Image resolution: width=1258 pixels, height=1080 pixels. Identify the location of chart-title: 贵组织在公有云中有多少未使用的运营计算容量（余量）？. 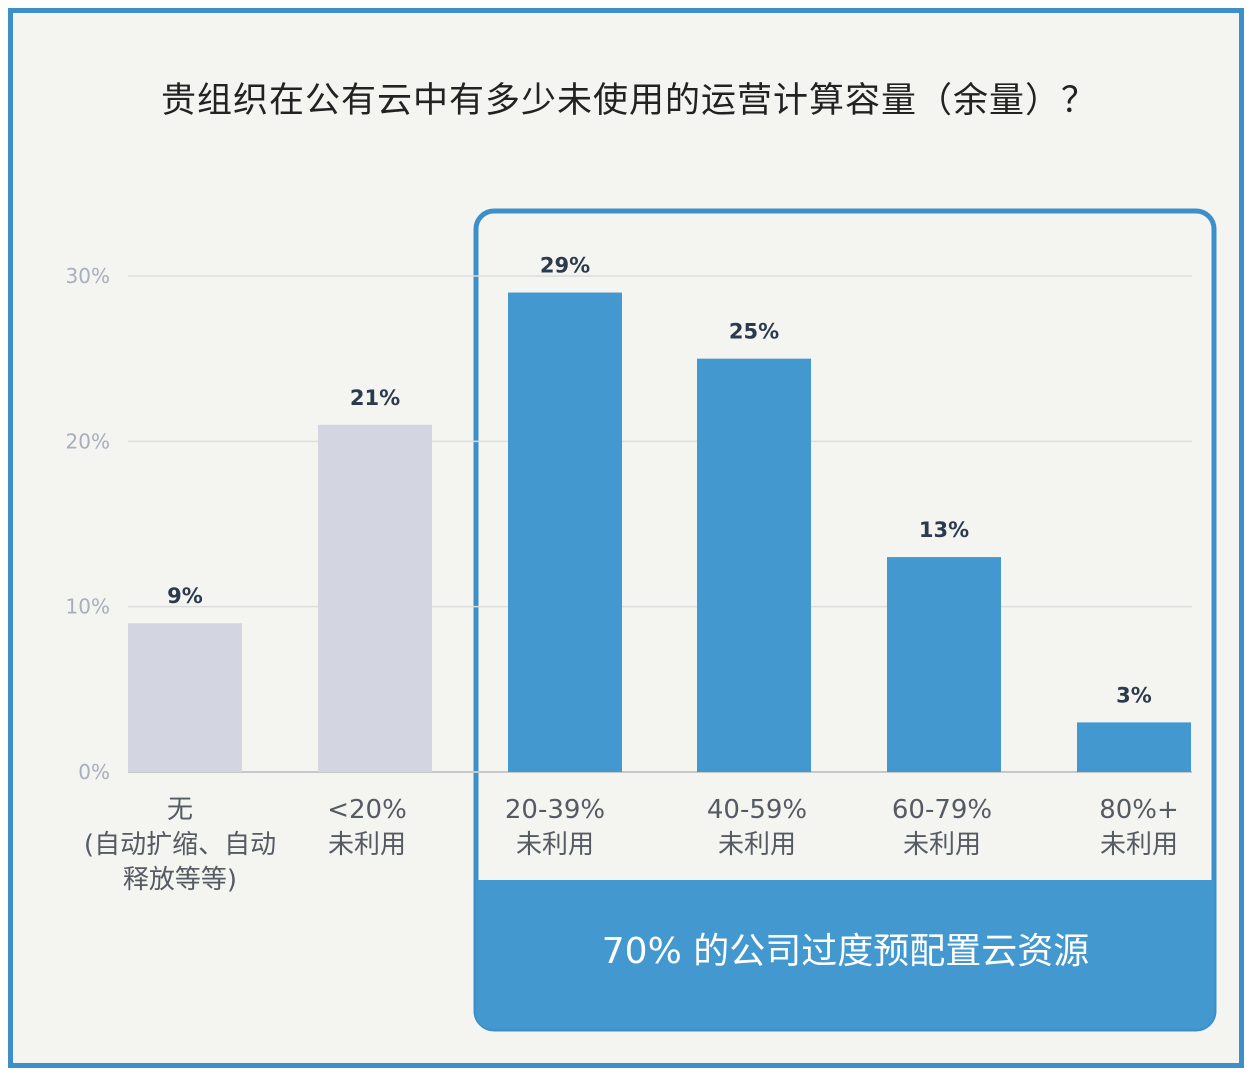
(628, 101).